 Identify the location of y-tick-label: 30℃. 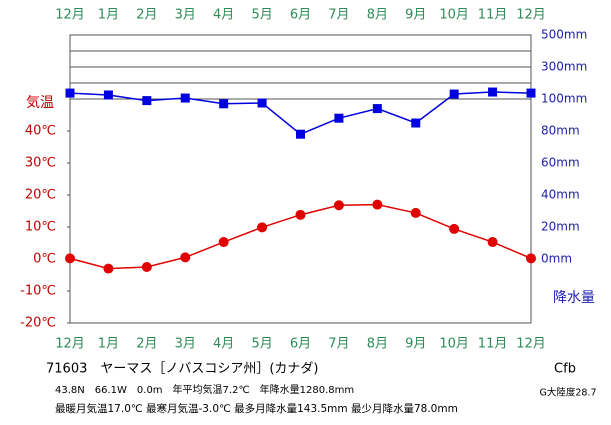
(40, 163).